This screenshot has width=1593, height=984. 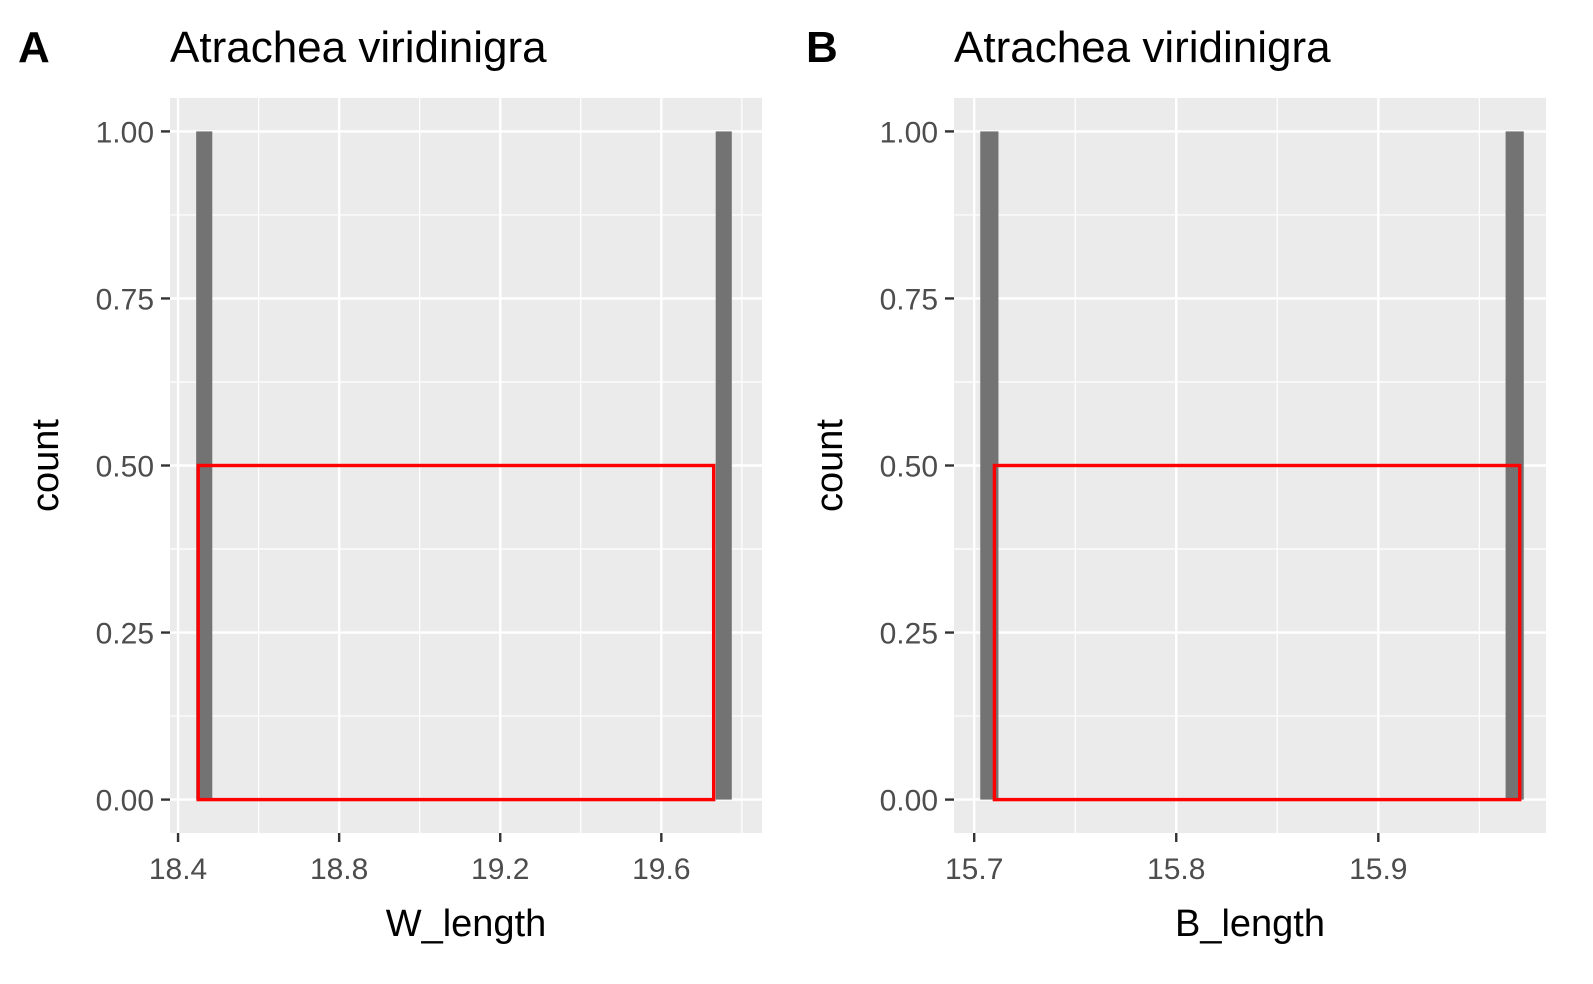 I want to click on x-axis-title: B_length, so click(x=1250, y=924).